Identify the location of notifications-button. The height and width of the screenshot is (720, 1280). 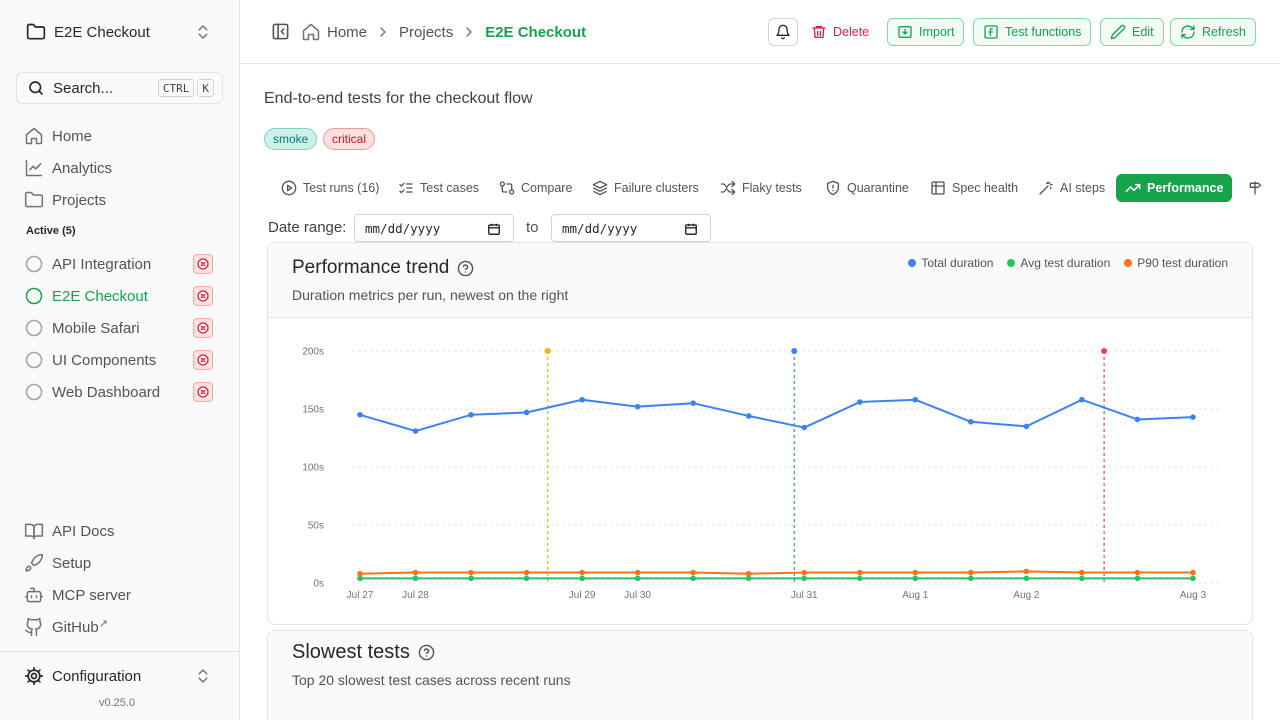
(783, 32).